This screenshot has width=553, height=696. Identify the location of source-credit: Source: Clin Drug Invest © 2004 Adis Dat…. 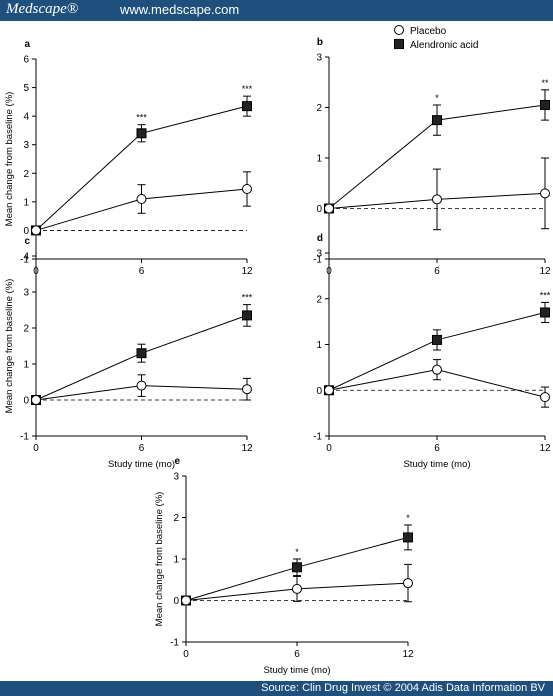
(403, 688).